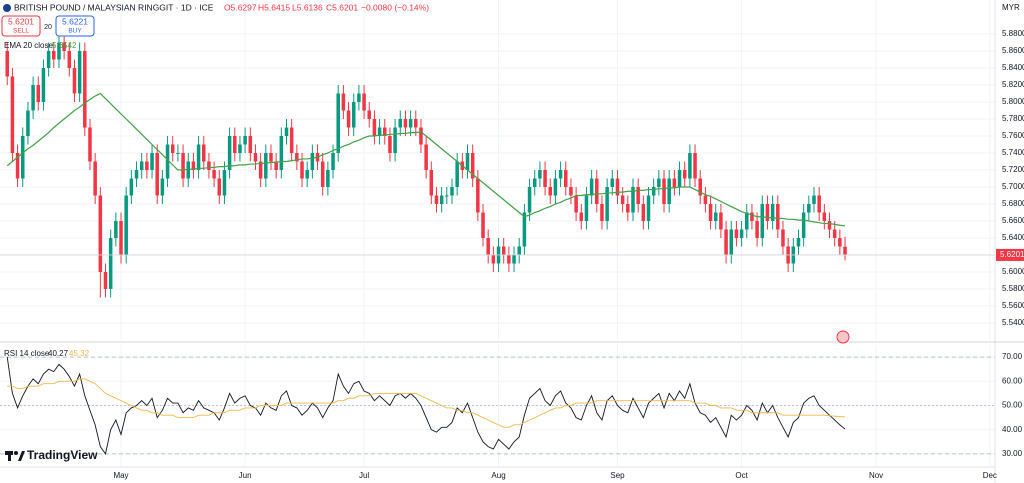 The image size is (1024, 483). What do you see at coordinates (1012, 380) in the screenshot?
I see `rsi-tick-label: 60.00` at bounding box center [1012, 380].